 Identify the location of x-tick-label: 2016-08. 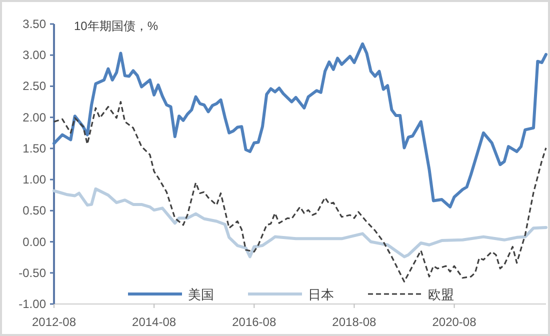
(254, 322).